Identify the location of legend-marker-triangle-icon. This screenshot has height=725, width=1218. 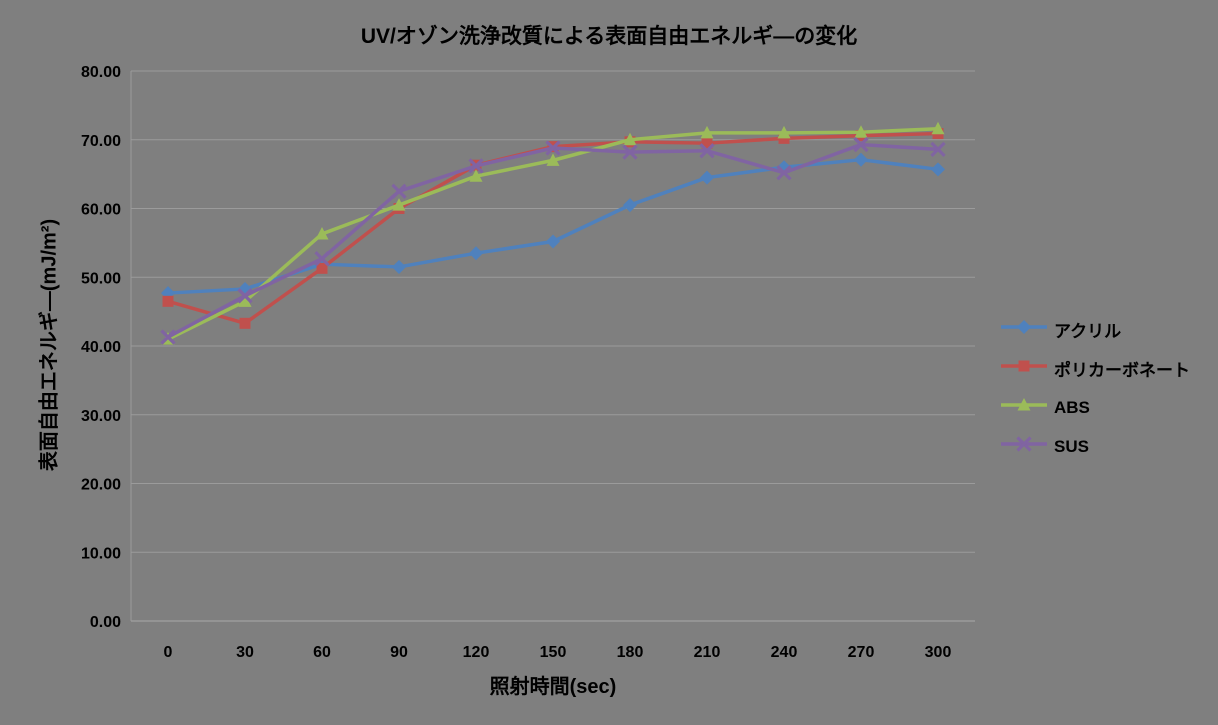
(1024, 407).